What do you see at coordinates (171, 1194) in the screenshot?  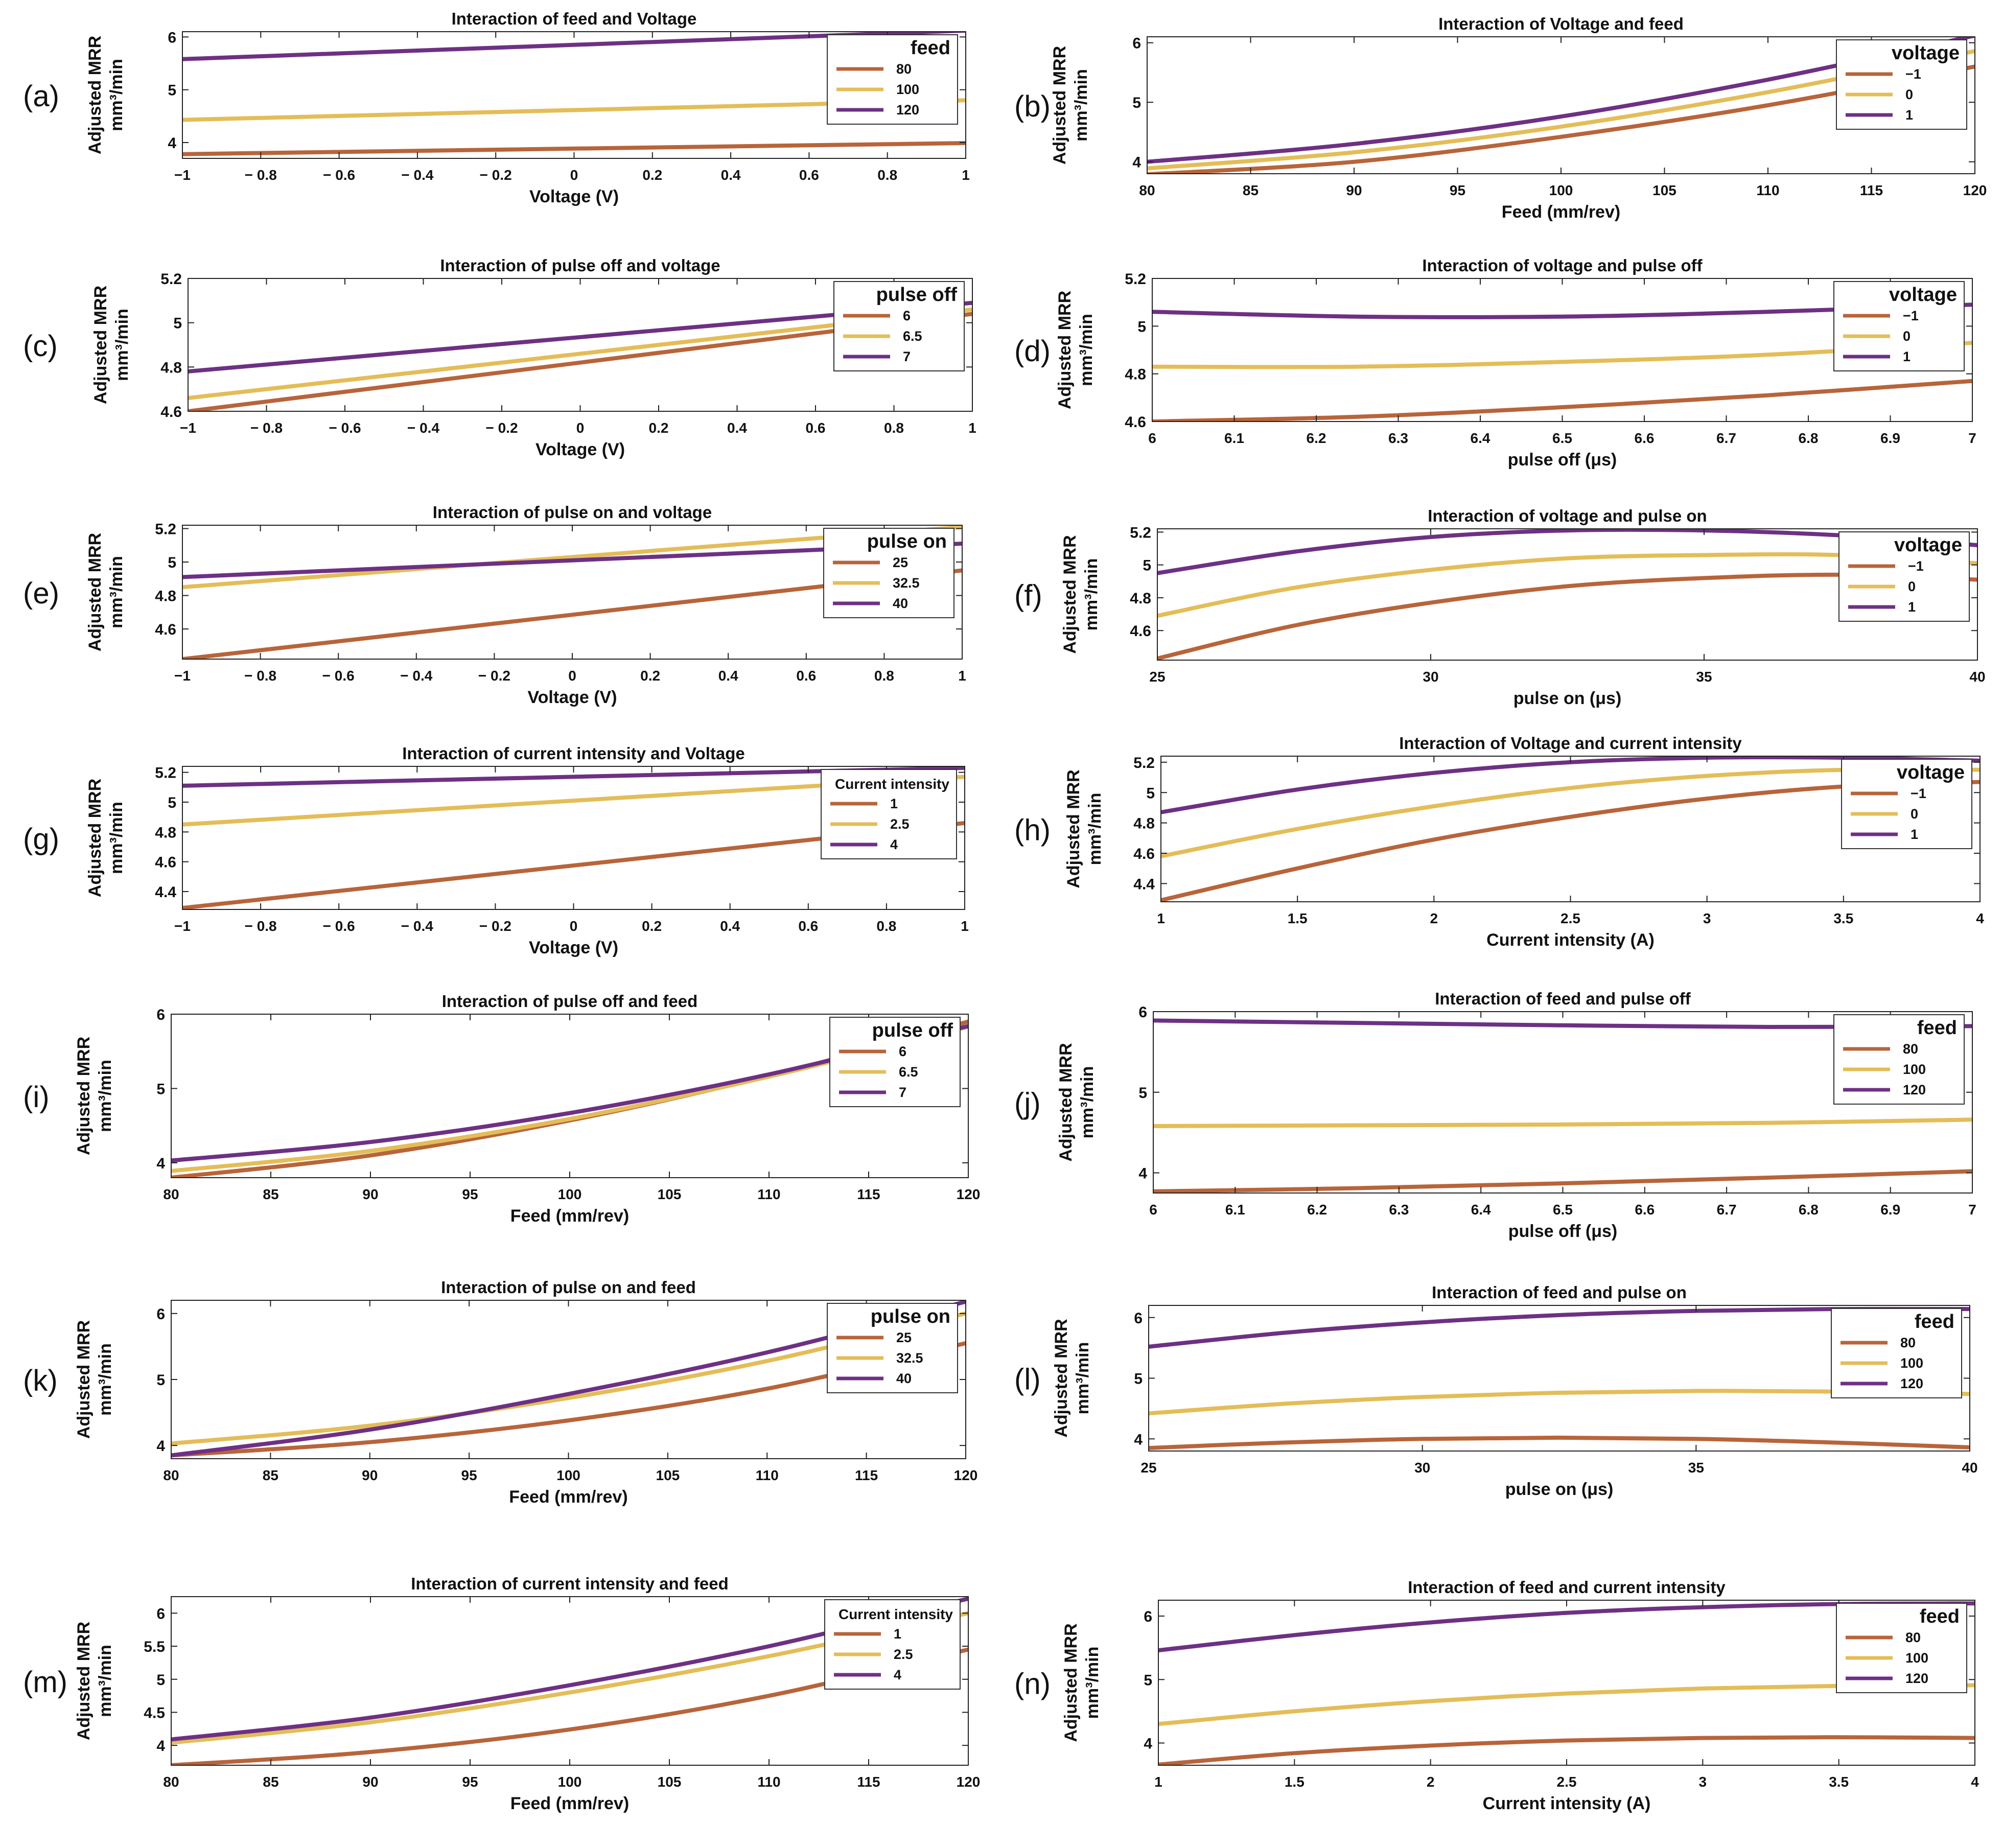 I see `x-tick-label: 80` at bounding box center [171, 1194].